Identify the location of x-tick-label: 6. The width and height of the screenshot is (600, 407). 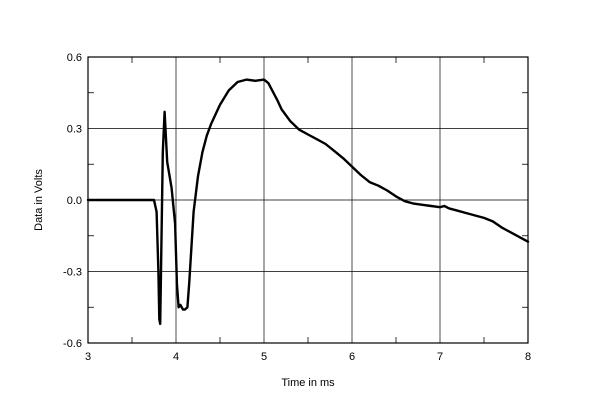
(352, 357).